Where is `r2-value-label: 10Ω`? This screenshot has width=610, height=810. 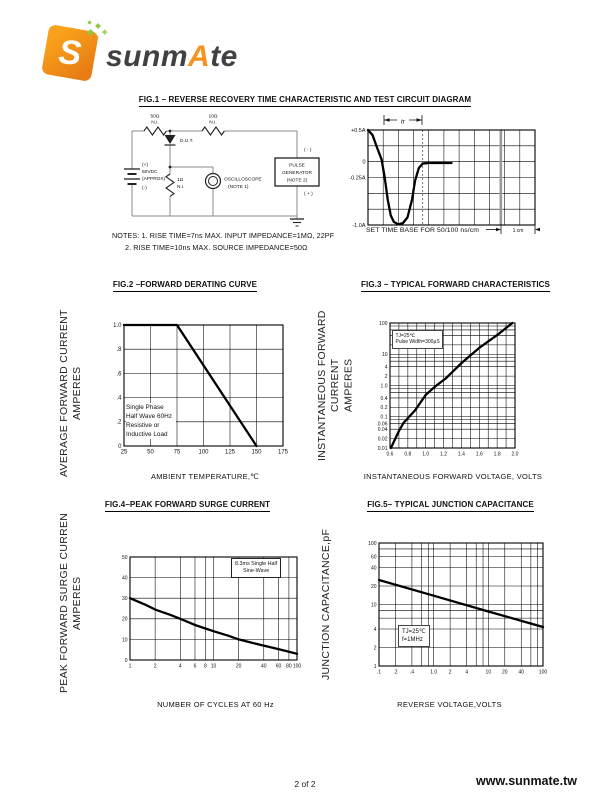 r2-value-label: 10Ω is located at coordinates (213, 117).